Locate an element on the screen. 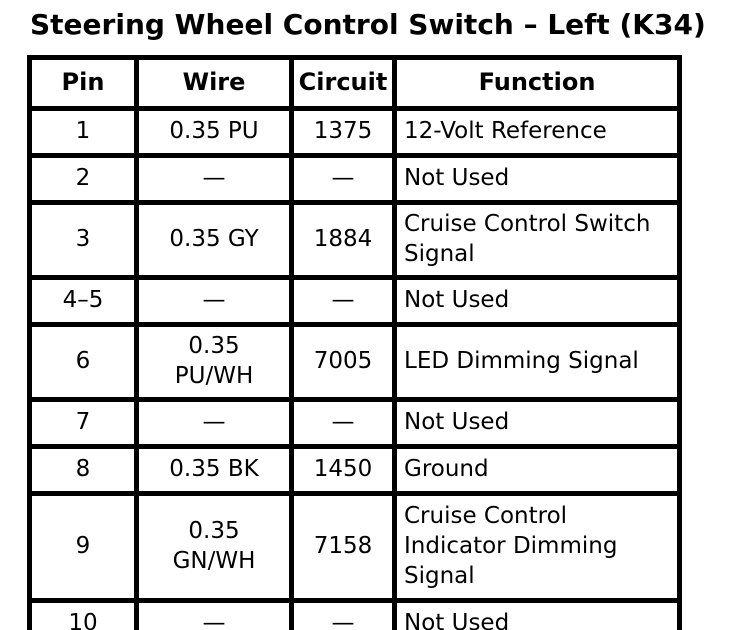 The image size is (752, 630). pin-cell: 3 is located at coordinates (83, 240).